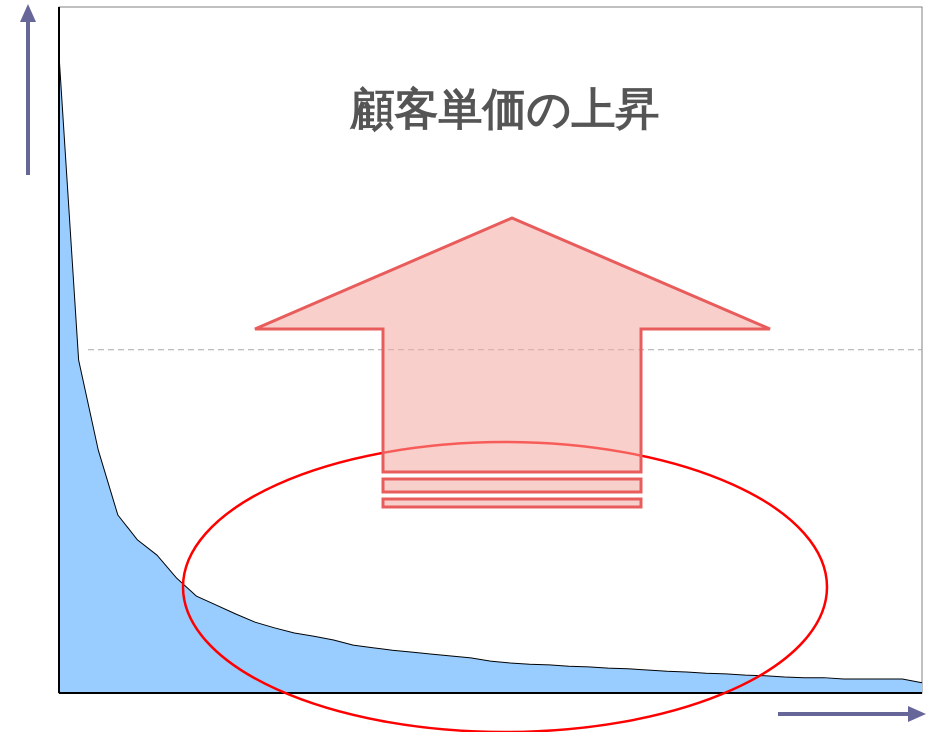 This screenshot has height=732, width=927. What do you see at coordinates (505, 109) in the screenshot?
I see `text: 顧客単価の上昇` at bounding box center [505, 109].